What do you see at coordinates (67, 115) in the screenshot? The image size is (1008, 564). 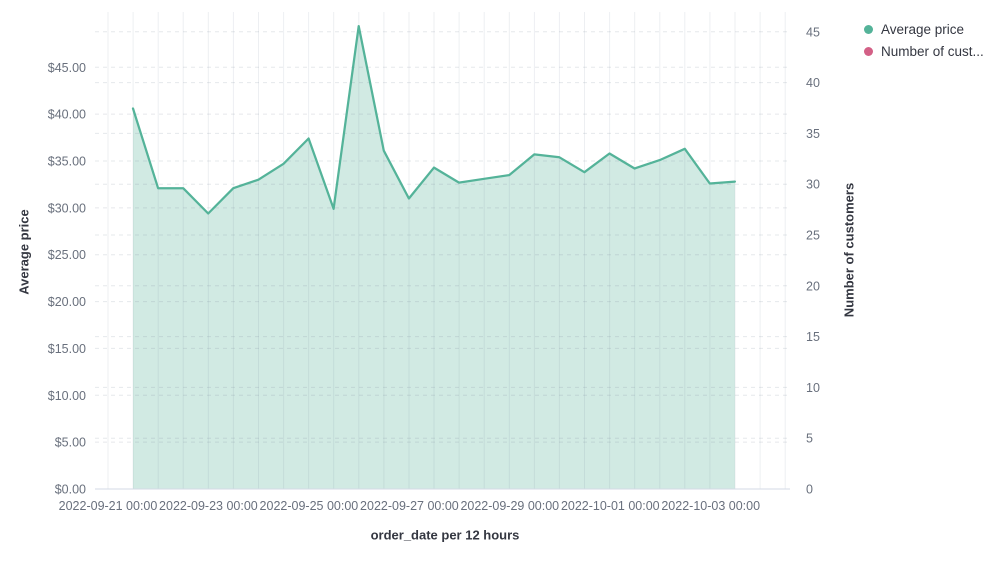 I see `left-axis-tick-label: $40.00` at bounding box center [67, 115].